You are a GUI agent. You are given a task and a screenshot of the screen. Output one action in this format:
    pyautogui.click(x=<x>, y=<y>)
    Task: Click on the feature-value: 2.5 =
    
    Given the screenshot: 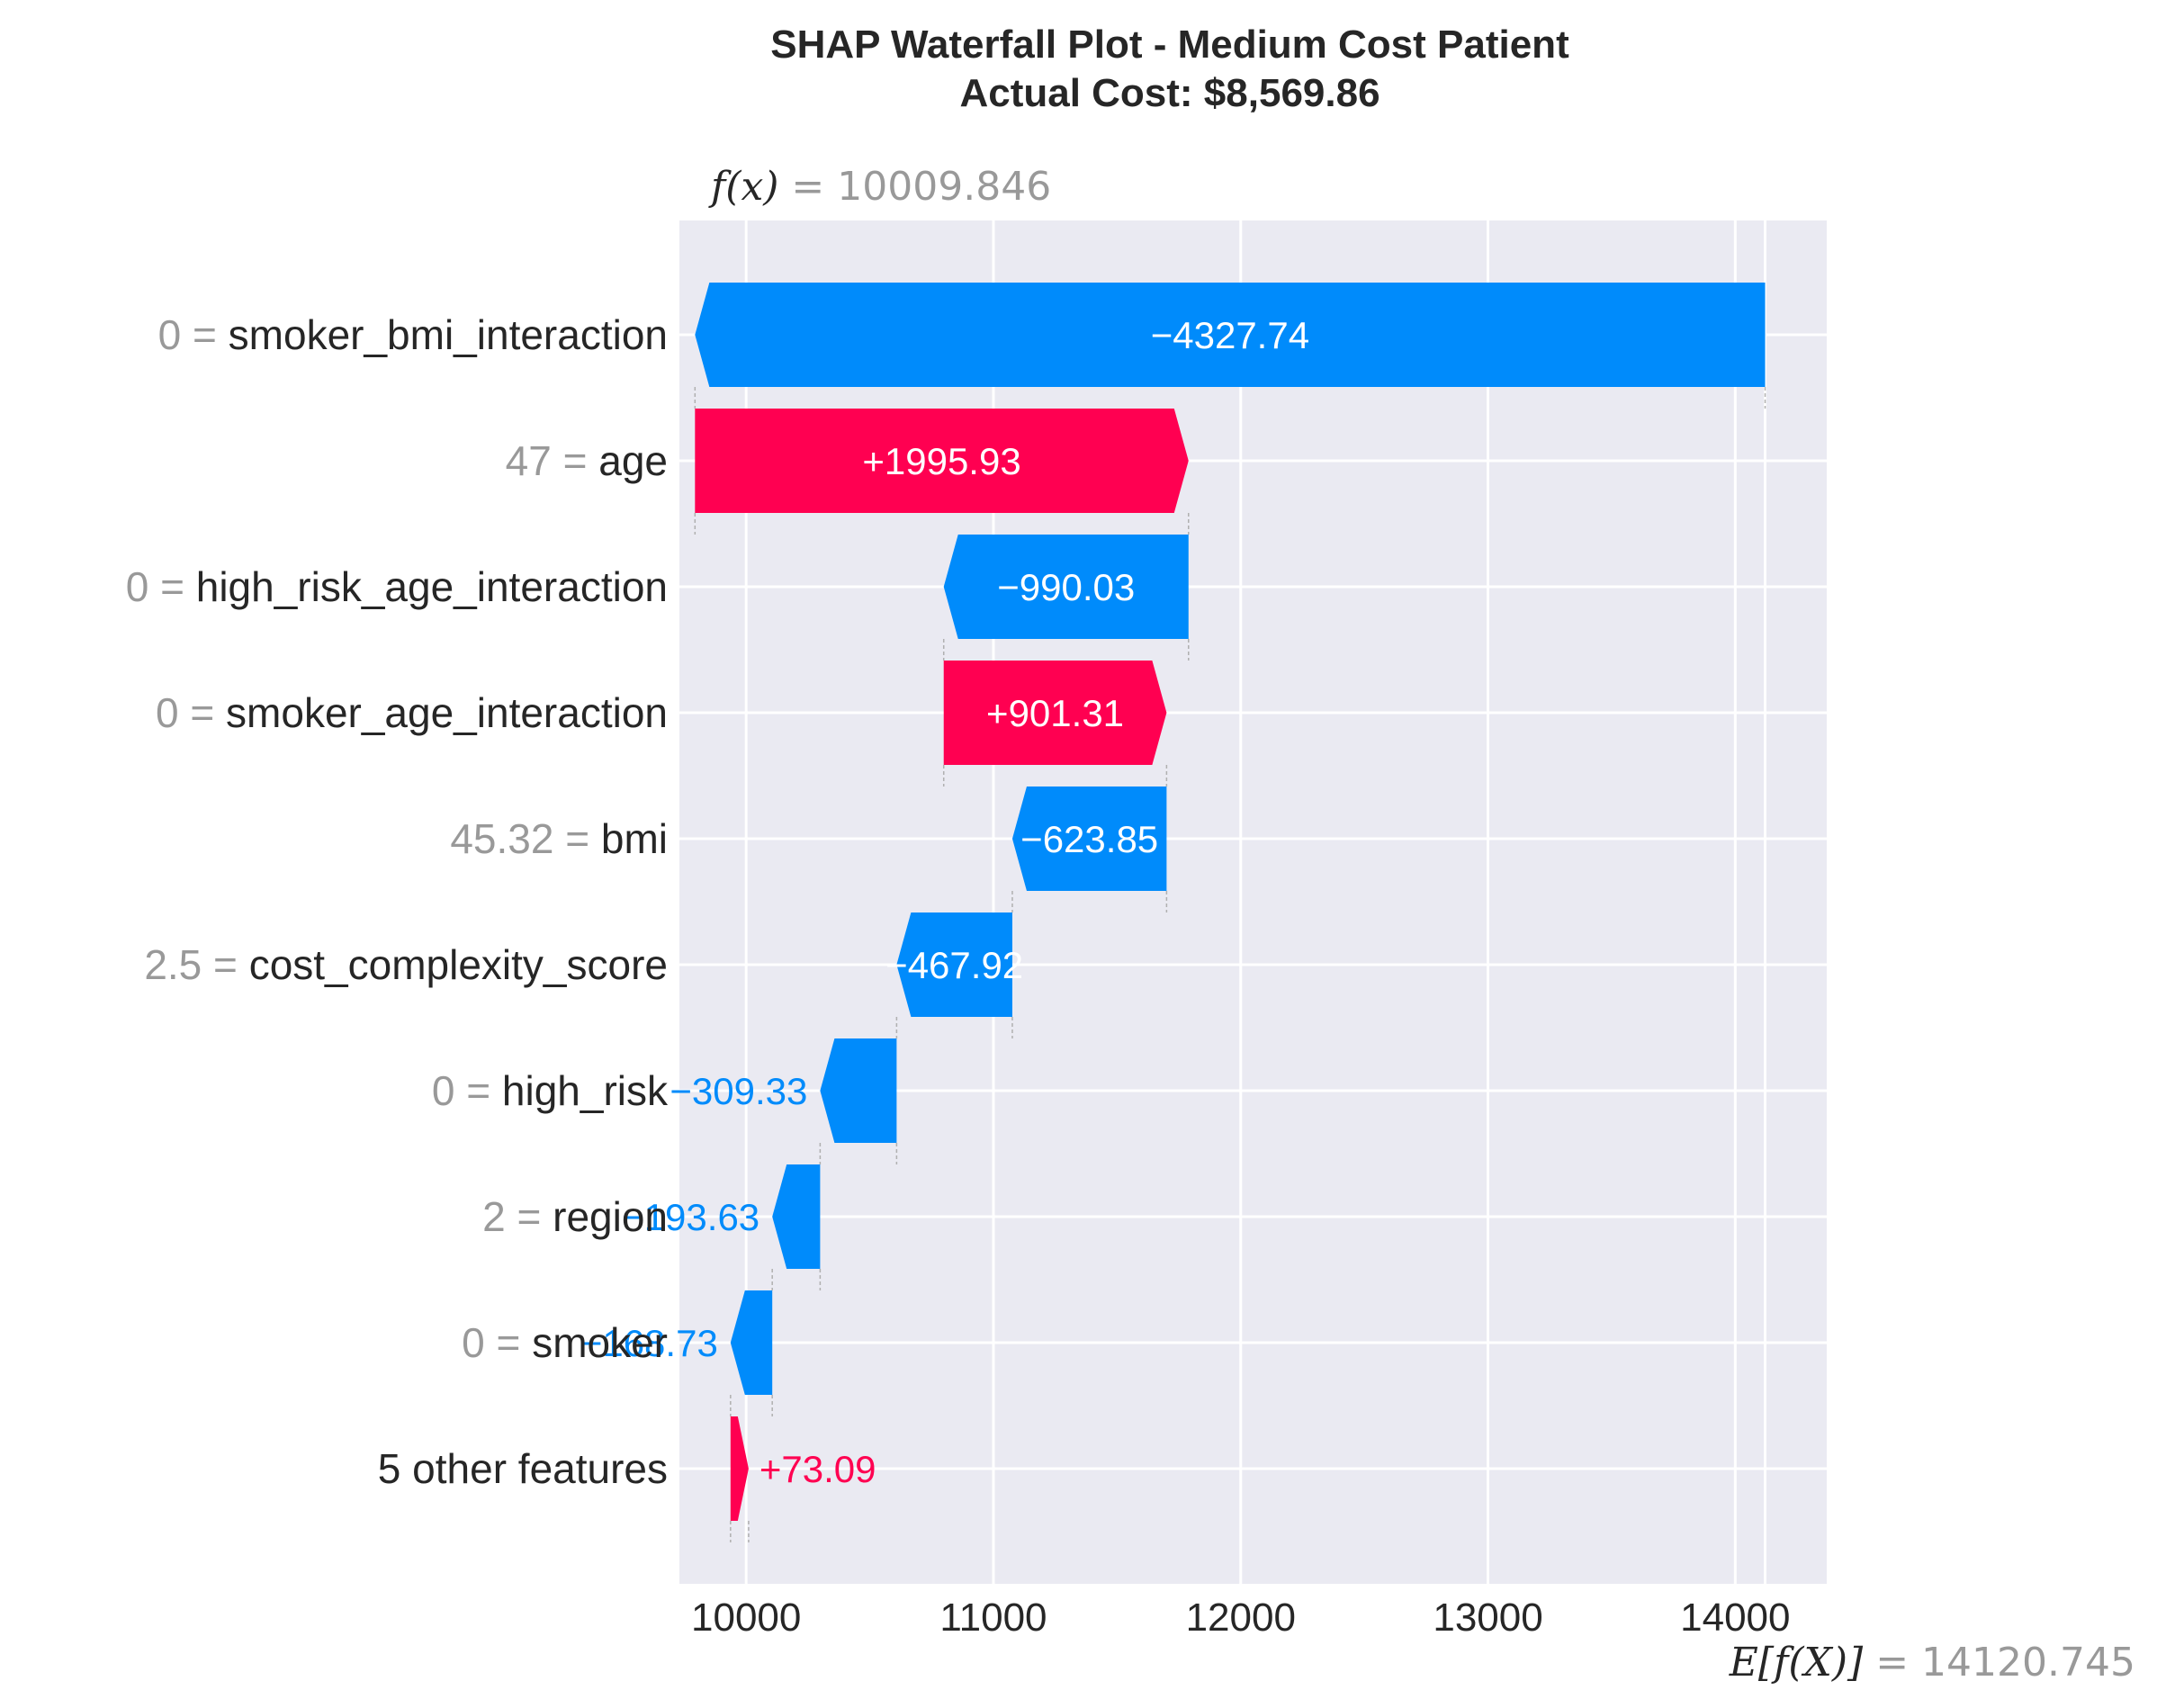 What is the action you would take?
    pyautogui.click(x=196, y=964)
    